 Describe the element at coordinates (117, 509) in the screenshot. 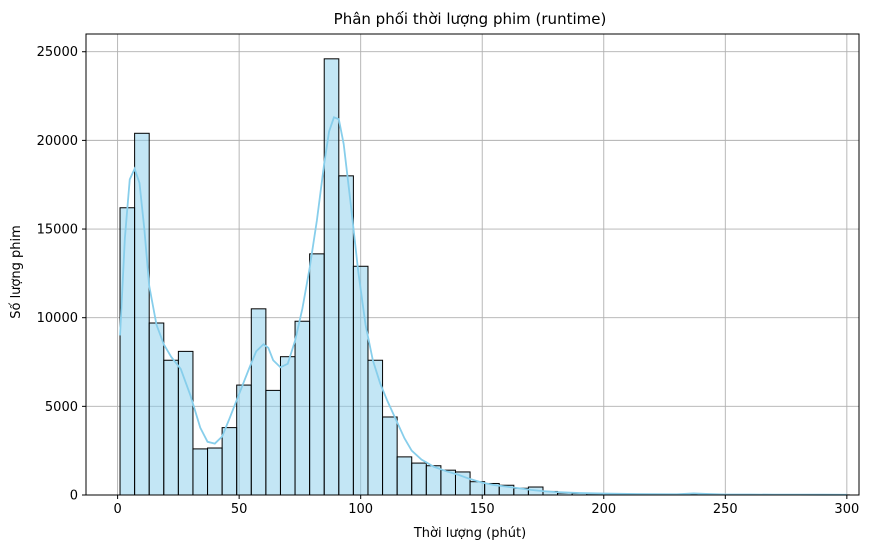

I see `x-tick-label: 0` at that location.